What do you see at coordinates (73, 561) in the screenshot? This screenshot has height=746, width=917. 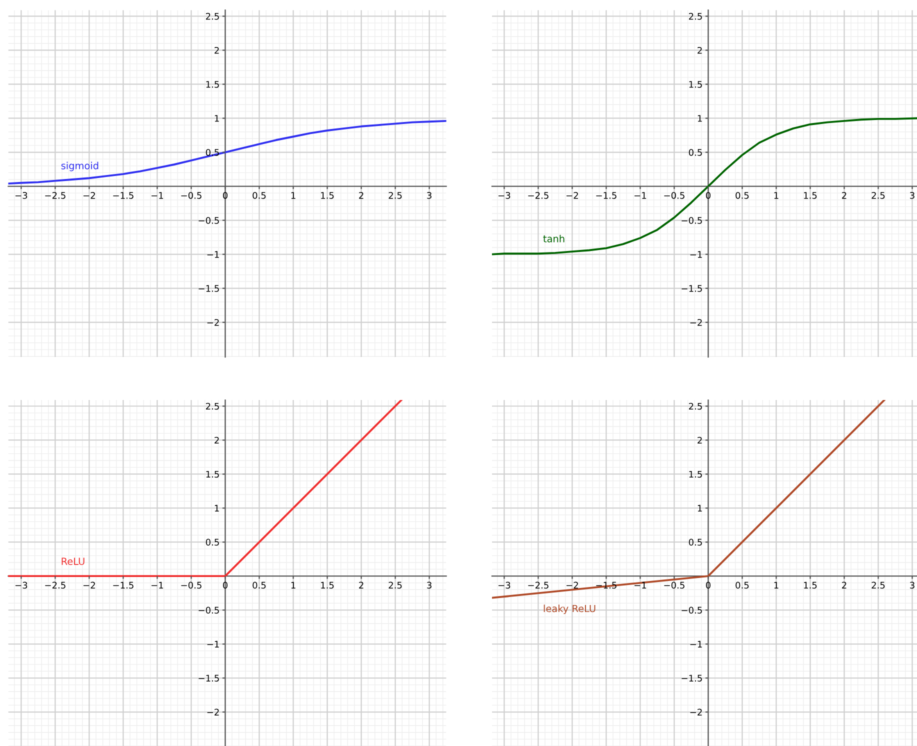 I see `series-label: ReLU` at bounding box center [73, 561].